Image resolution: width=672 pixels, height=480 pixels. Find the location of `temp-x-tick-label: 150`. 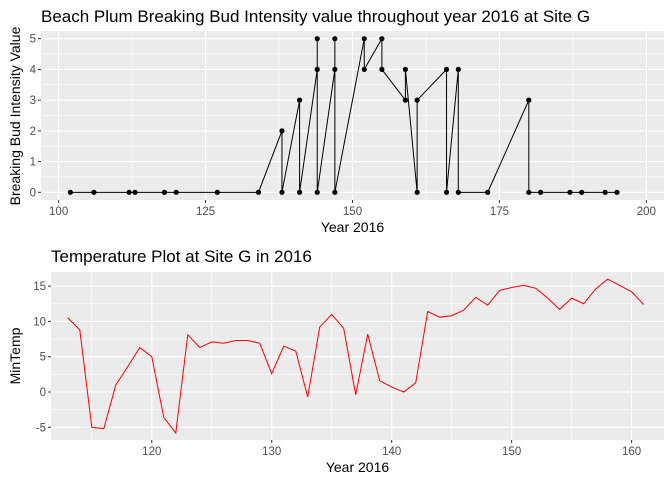

temp-x-tick-label: 150 is located at coordinates (511, 452).